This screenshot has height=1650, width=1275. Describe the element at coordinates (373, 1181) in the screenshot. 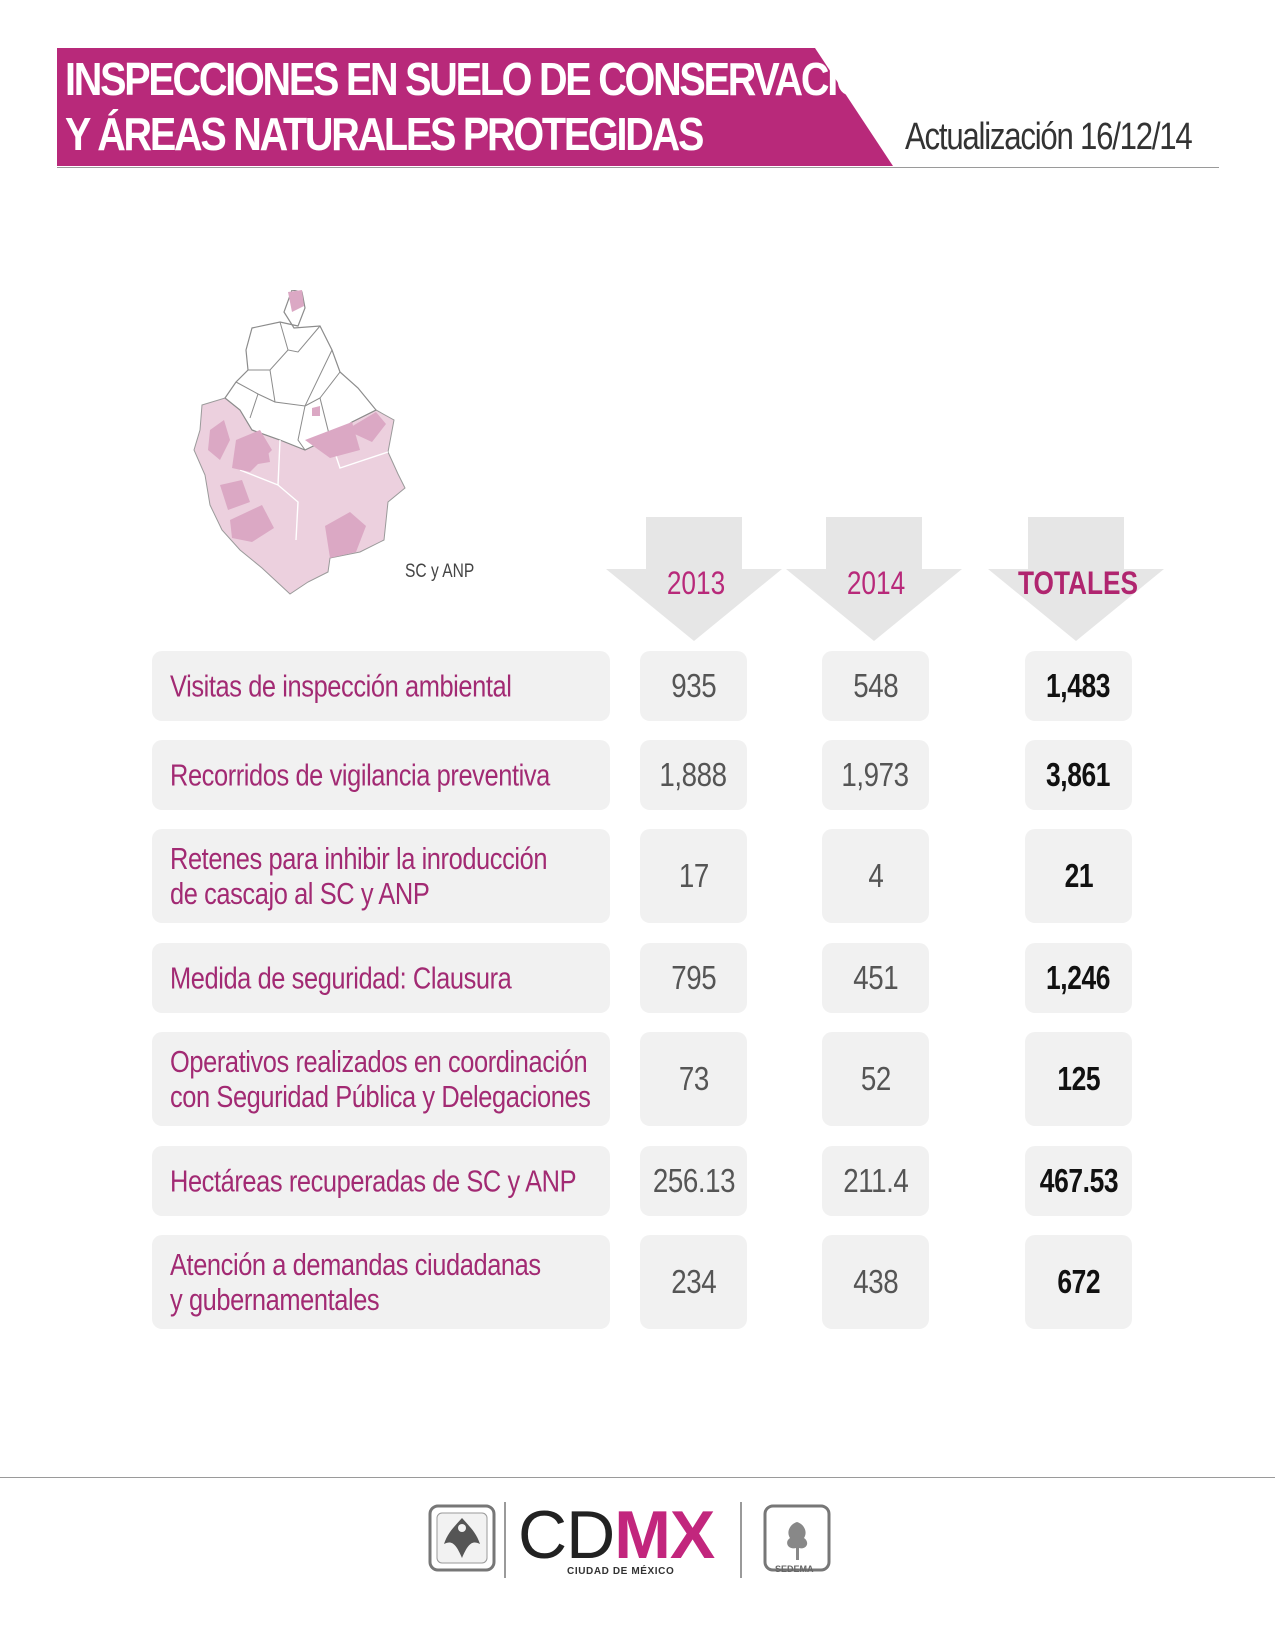

I see `row-label-text: Hectáreas recuperadas de SC y ANP` at that location.